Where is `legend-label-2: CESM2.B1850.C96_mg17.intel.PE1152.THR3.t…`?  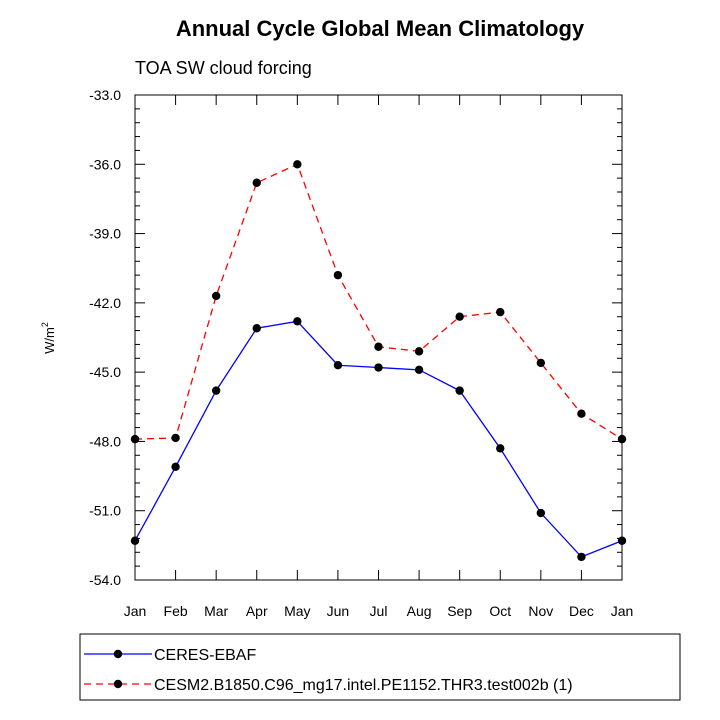
legend-label-2: CESM2.B1850.C96_mg17.intel.PE1152.THR3.t… is located at coordinates (363, 685).